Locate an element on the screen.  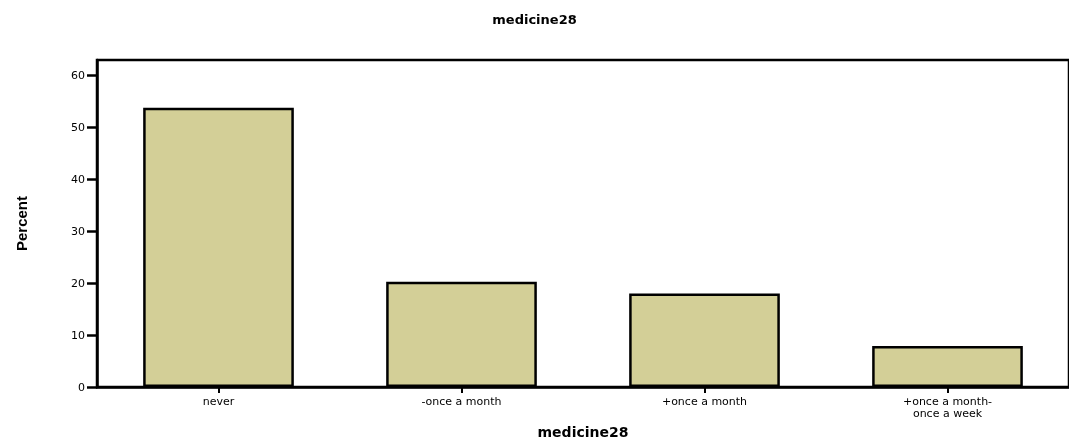
x-axis-title: medicine28 is located at coordinates (583, 432).